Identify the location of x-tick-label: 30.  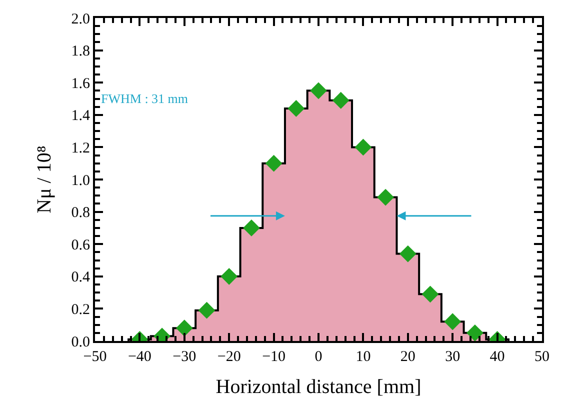
(452, 357).